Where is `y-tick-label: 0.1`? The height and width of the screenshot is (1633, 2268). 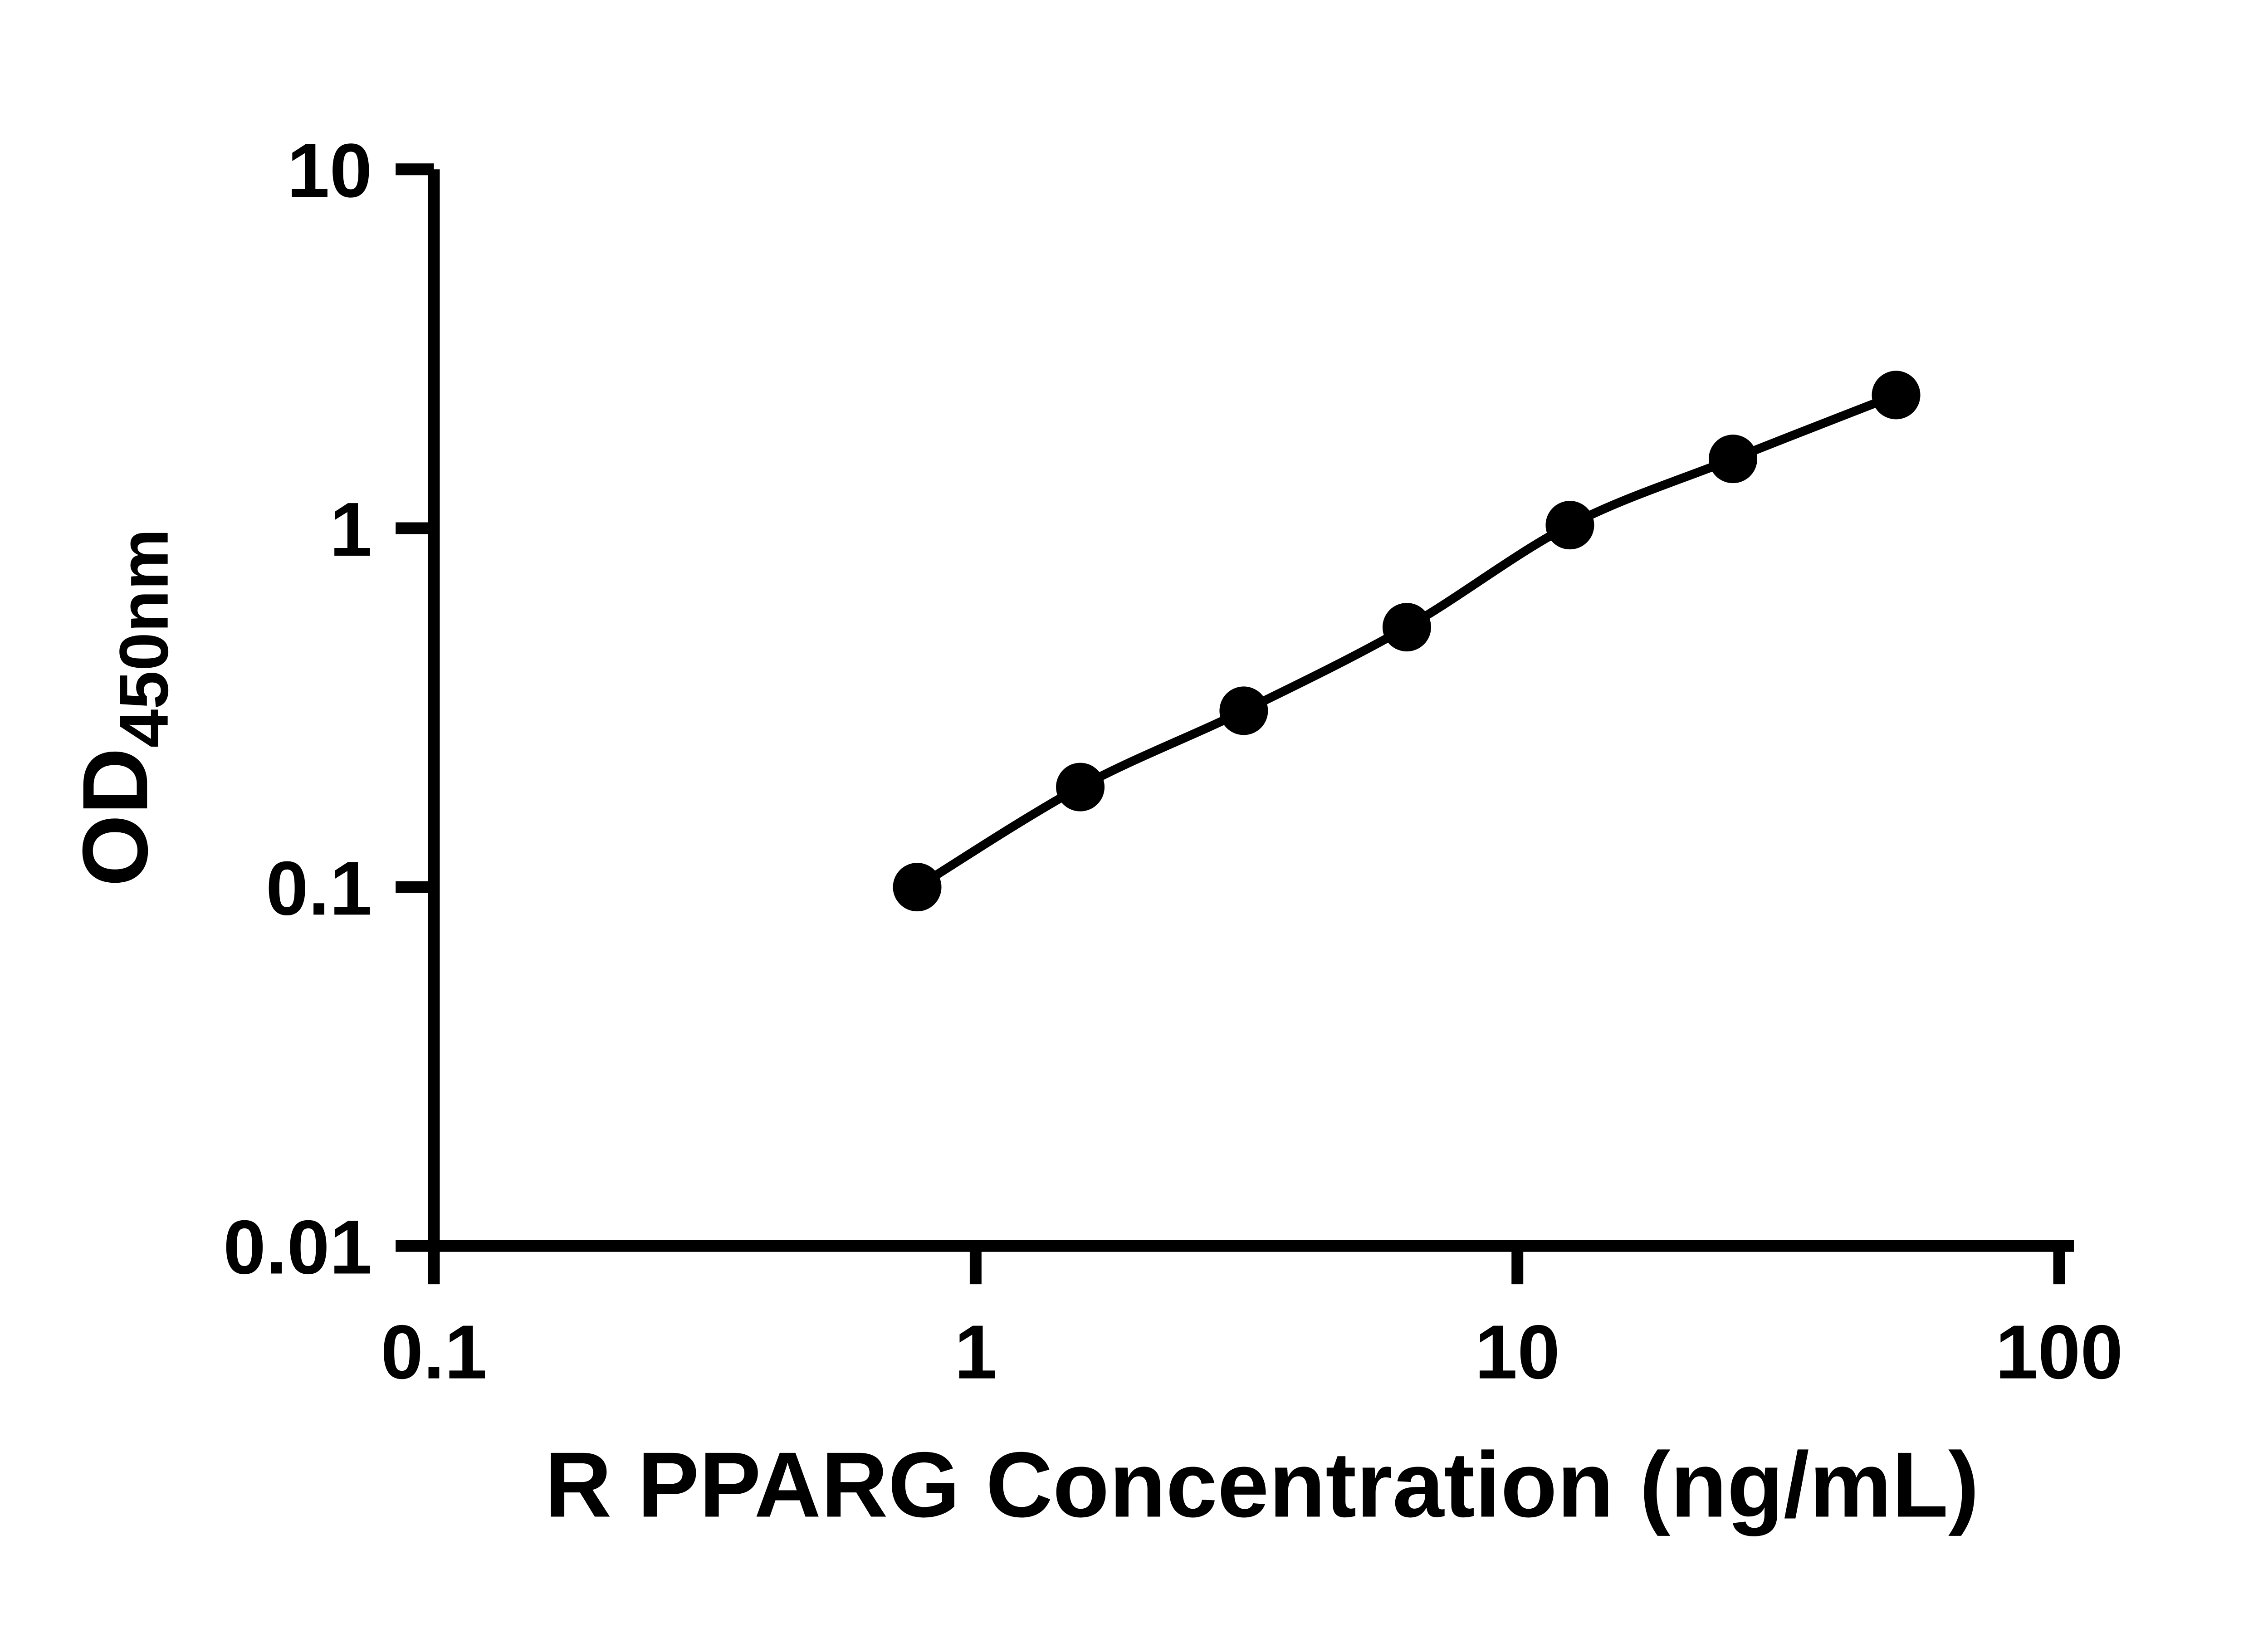
y-tick-label: 0.1 is located at coordinates (319, 888).